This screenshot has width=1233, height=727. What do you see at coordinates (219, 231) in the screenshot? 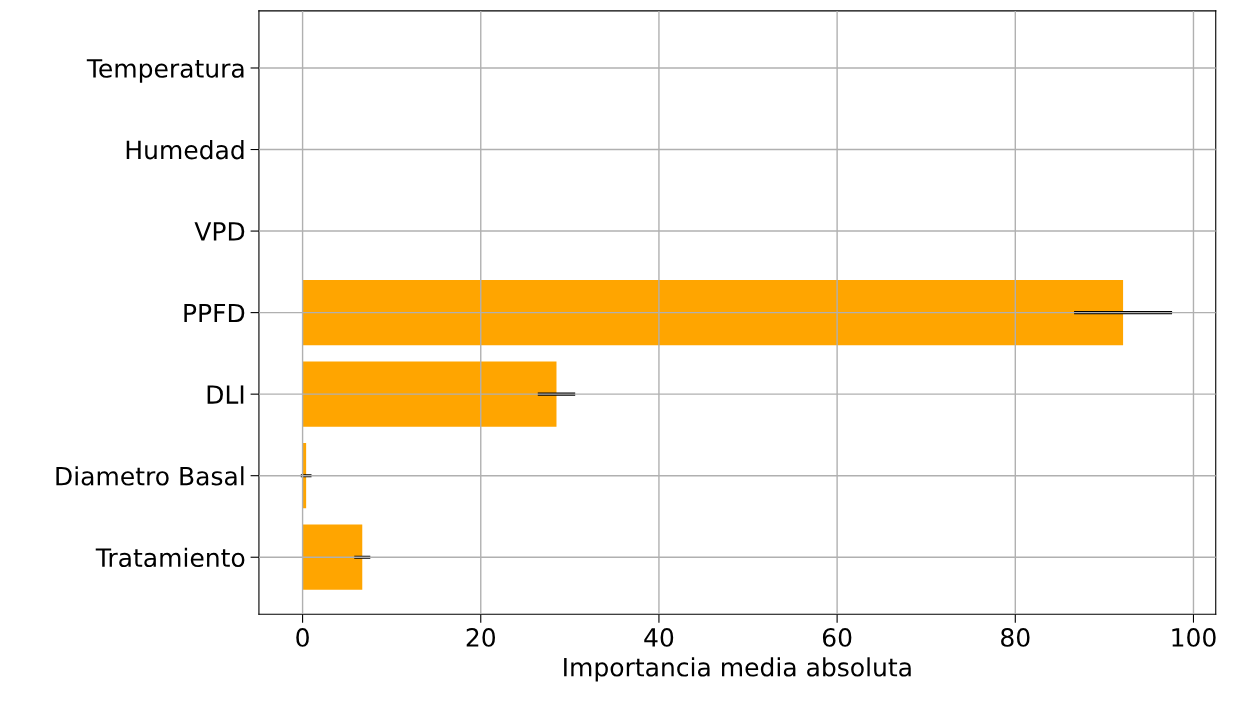
I see `y-tick-label: VPD` at bounding box center [219, 231].